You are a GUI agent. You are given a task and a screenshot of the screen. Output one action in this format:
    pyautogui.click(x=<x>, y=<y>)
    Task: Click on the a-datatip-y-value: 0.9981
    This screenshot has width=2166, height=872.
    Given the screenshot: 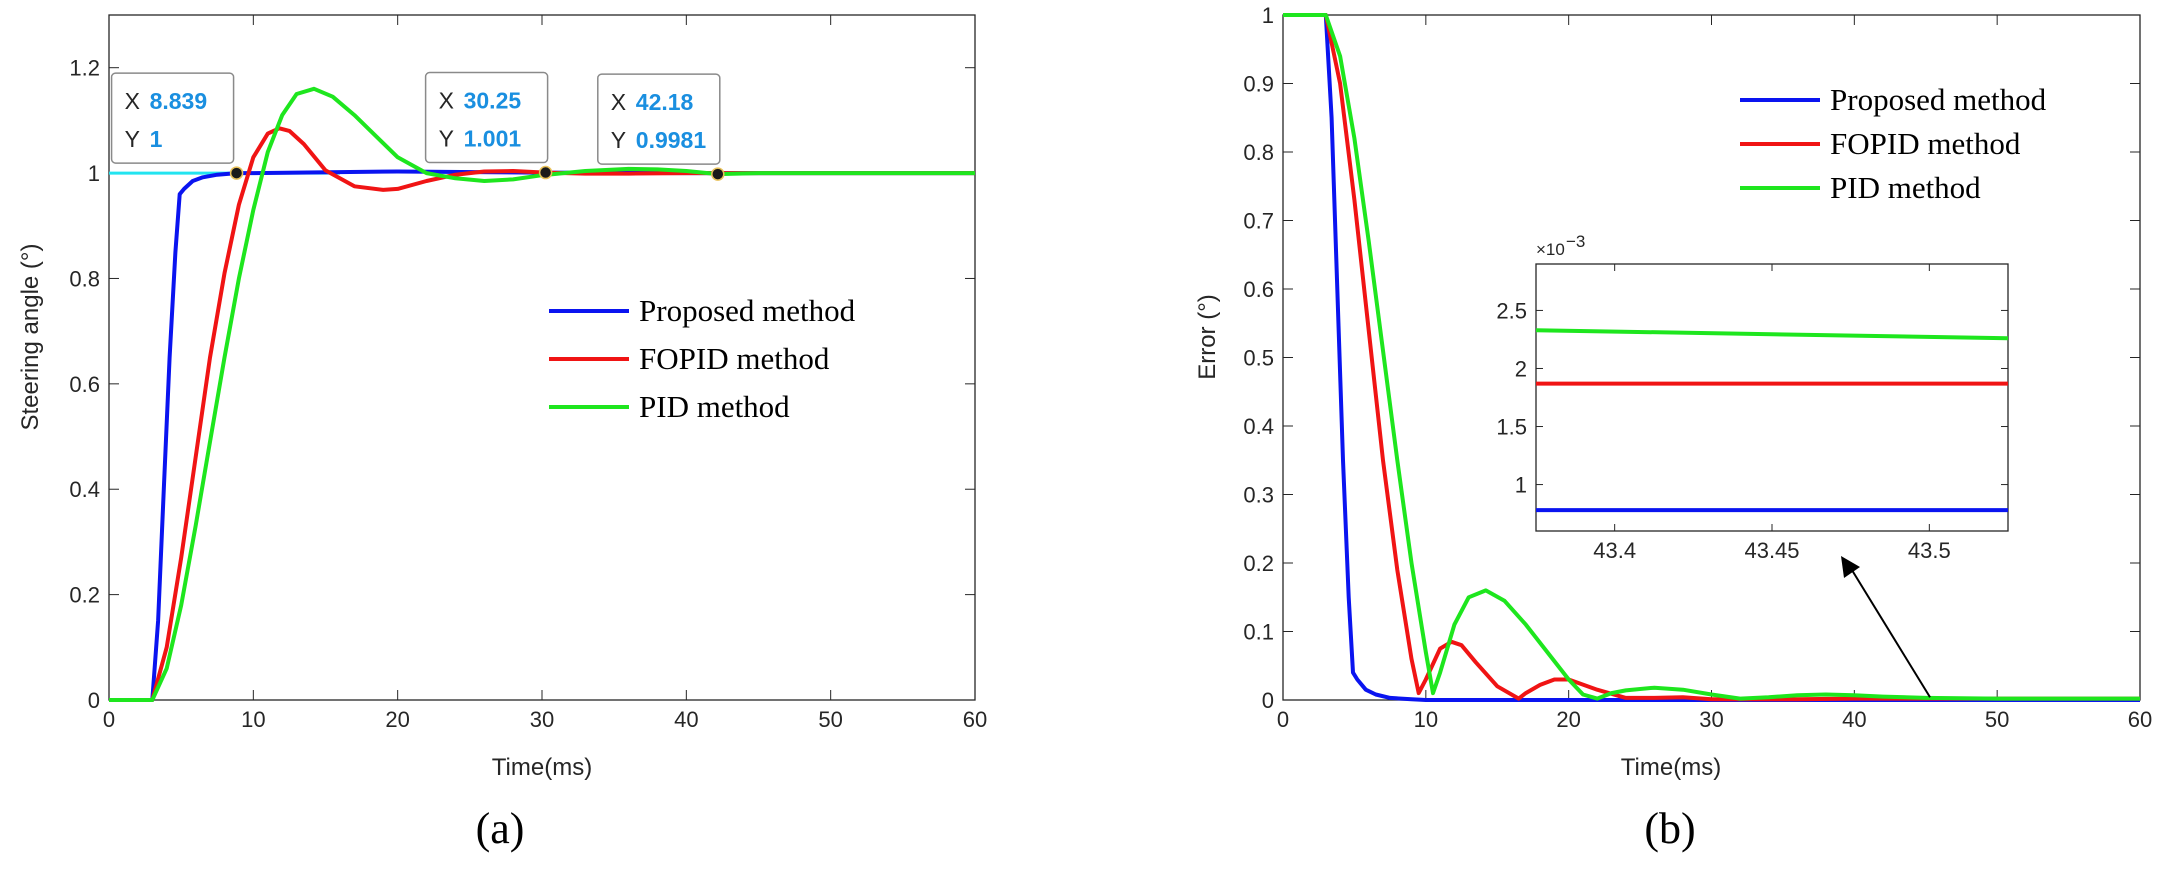 What is the action you would take?
    pyautogui.click(x=671, y=140)
    